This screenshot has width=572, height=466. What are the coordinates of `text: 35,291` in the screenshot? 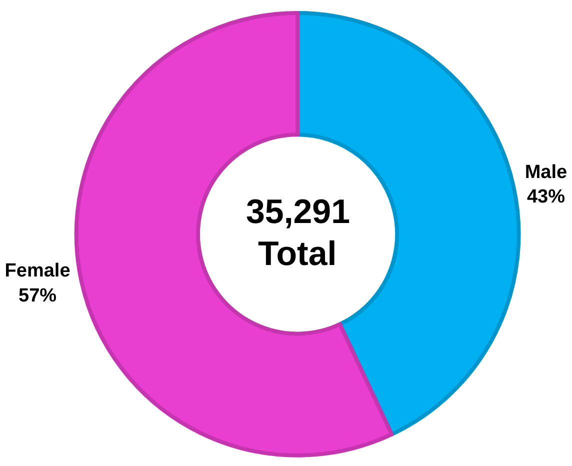 It's located at (298, 212).